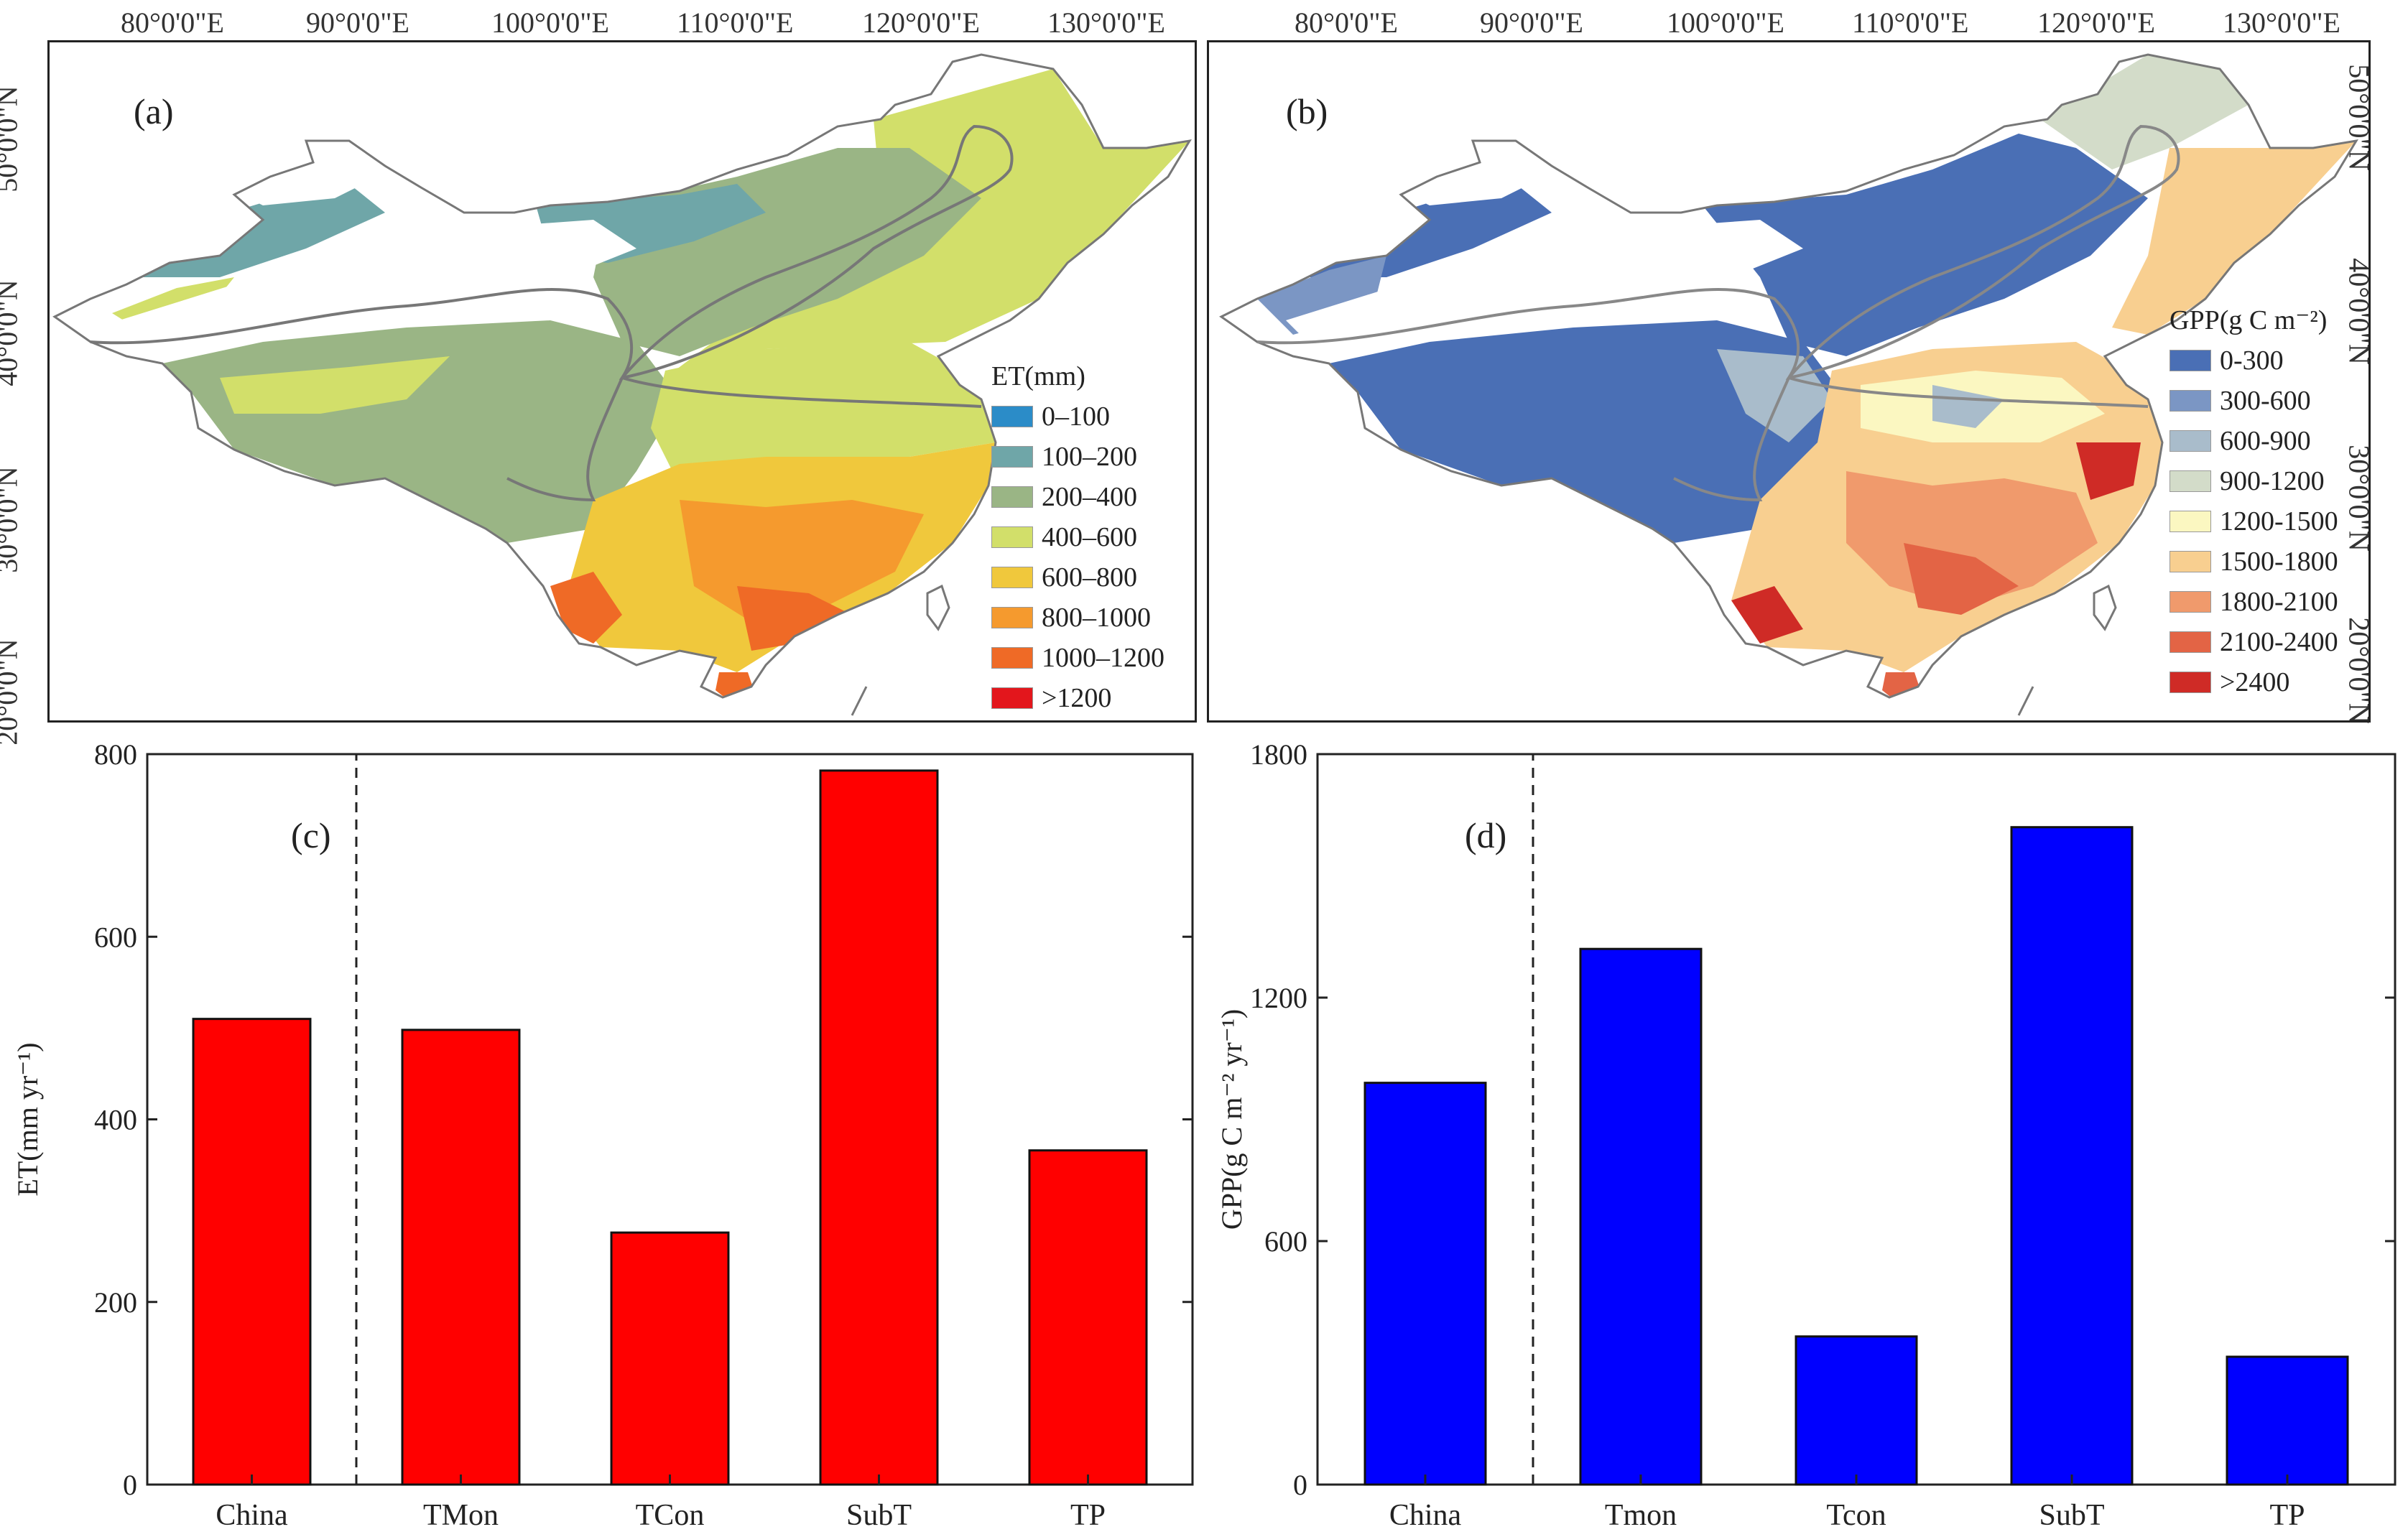  I want to click on legend-label: 0–100, so click(1076, 416).